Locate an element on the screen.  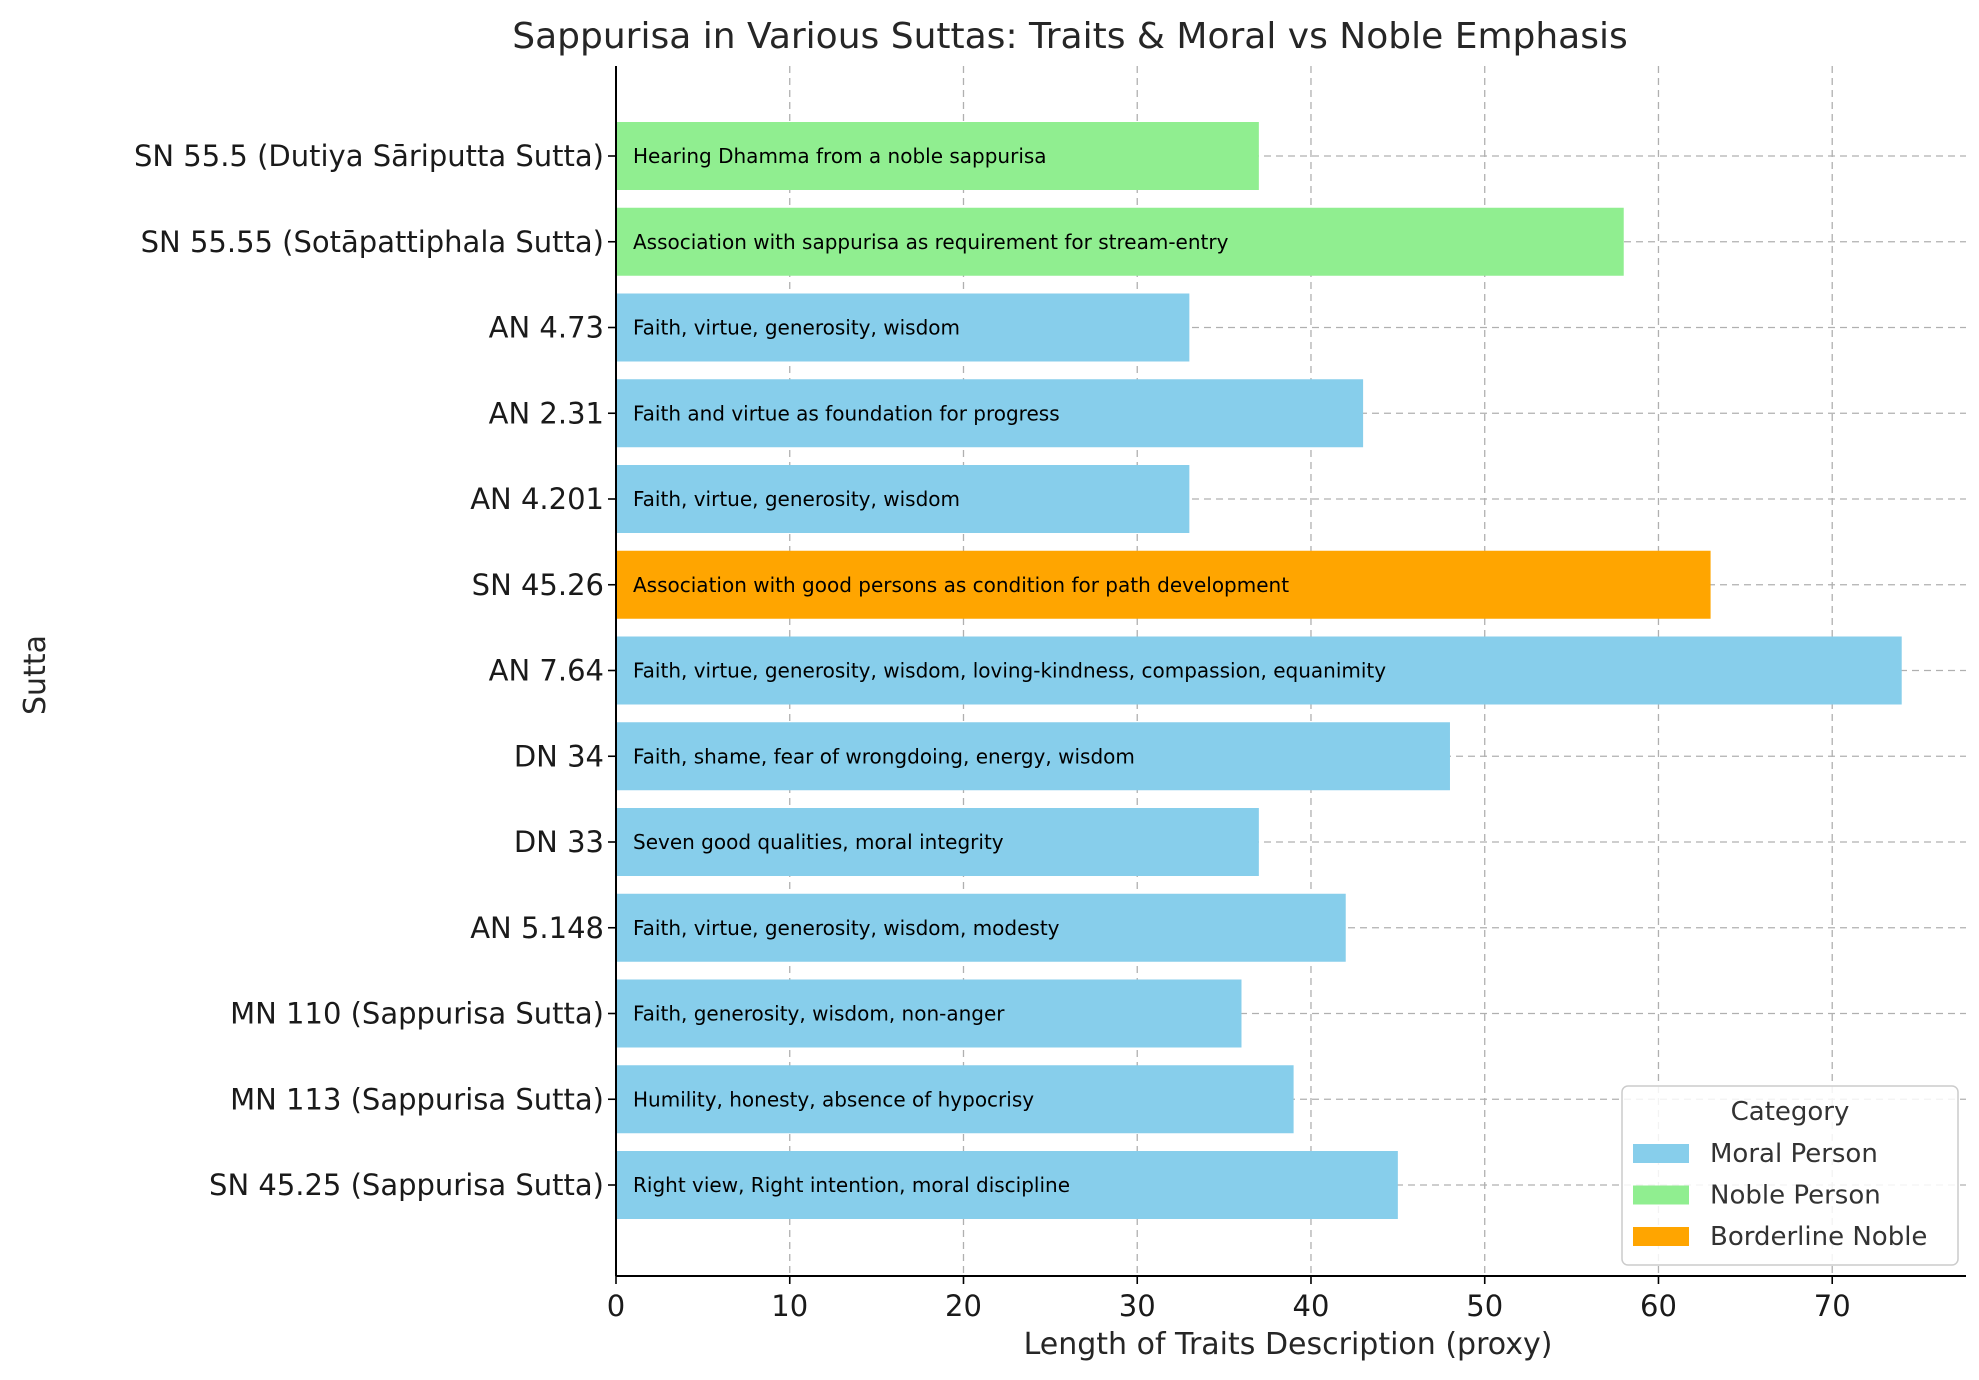
legend-entry: Noble Person is located at coordinates (1795, 1196).